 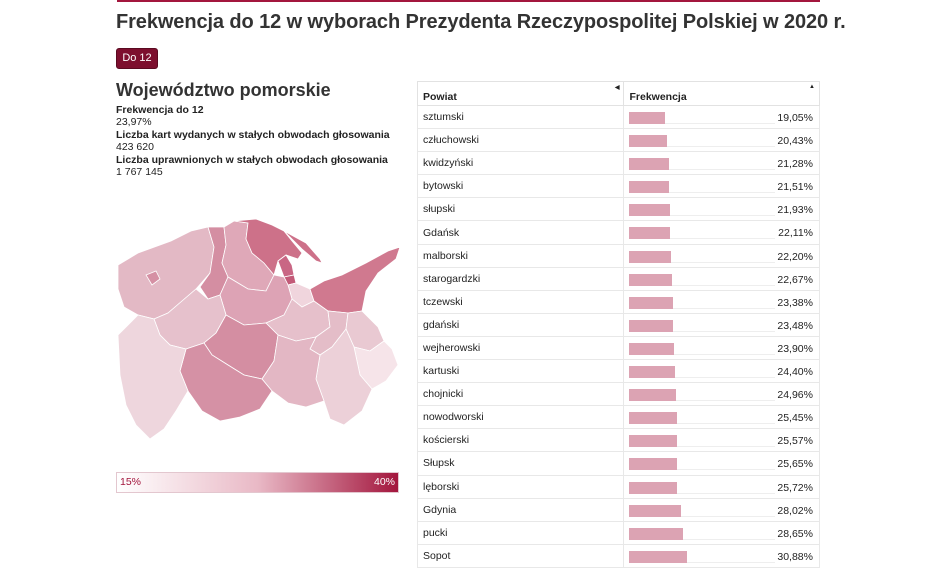 I want to click on turnout-value: 25,57%, so click(x=795, y=441).